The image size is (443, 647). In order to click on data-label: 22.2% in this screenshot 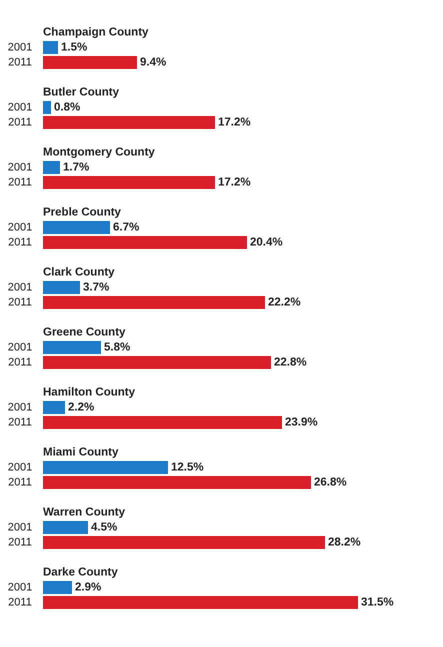, I will do `click(284, 302)`.